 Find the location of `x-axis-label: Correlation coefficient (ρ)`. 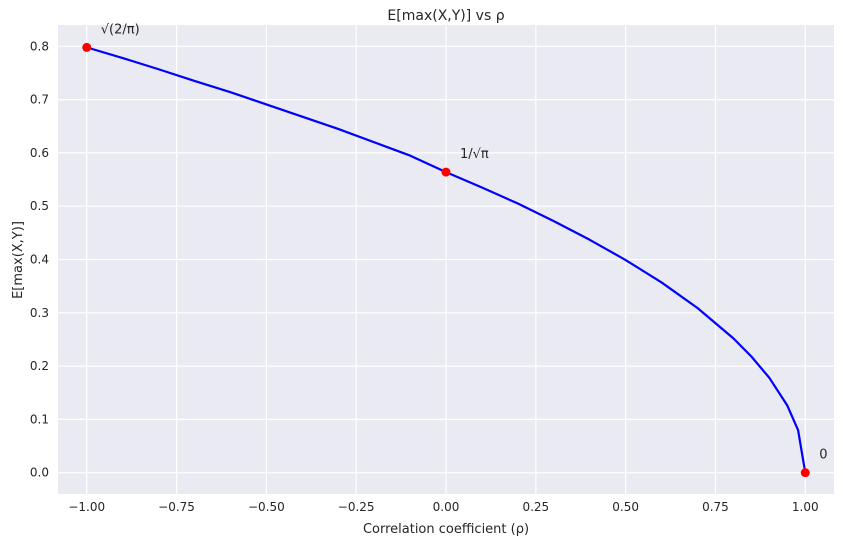

x-axis-label: Correlation coefficient (ρ) is located at coordinates (446, 529).